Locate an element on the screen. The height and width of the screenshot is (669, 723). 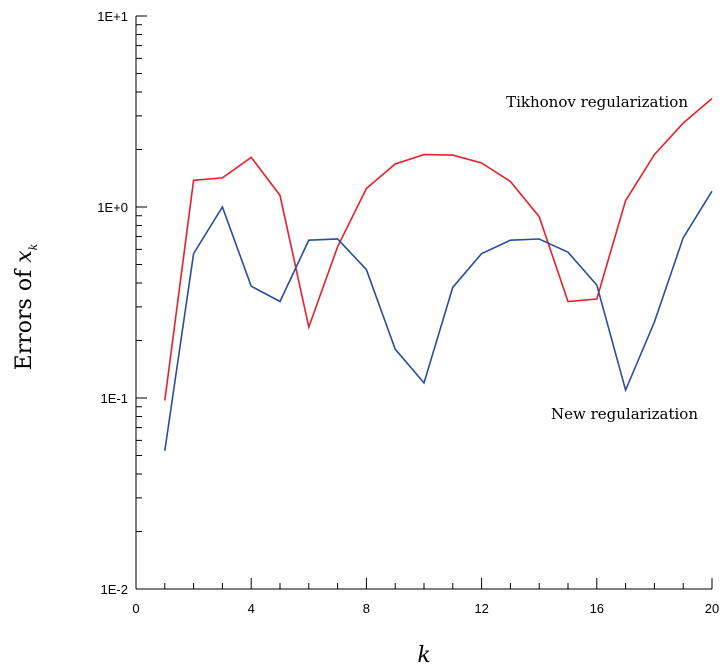
annotation-tikhonov: Tikhonov regularization is located at coordinates (597, 102).